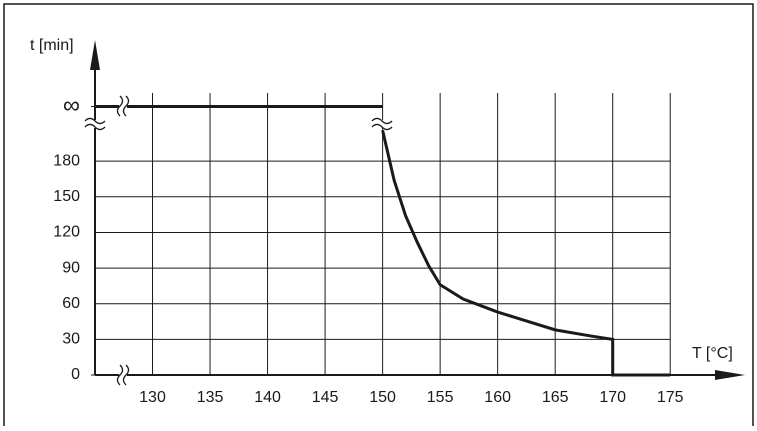 The image size is (757, 431). Describe the element at coordinates (52, 45) in the screenshot. I see `y-axis-label: t [min]` at that location.